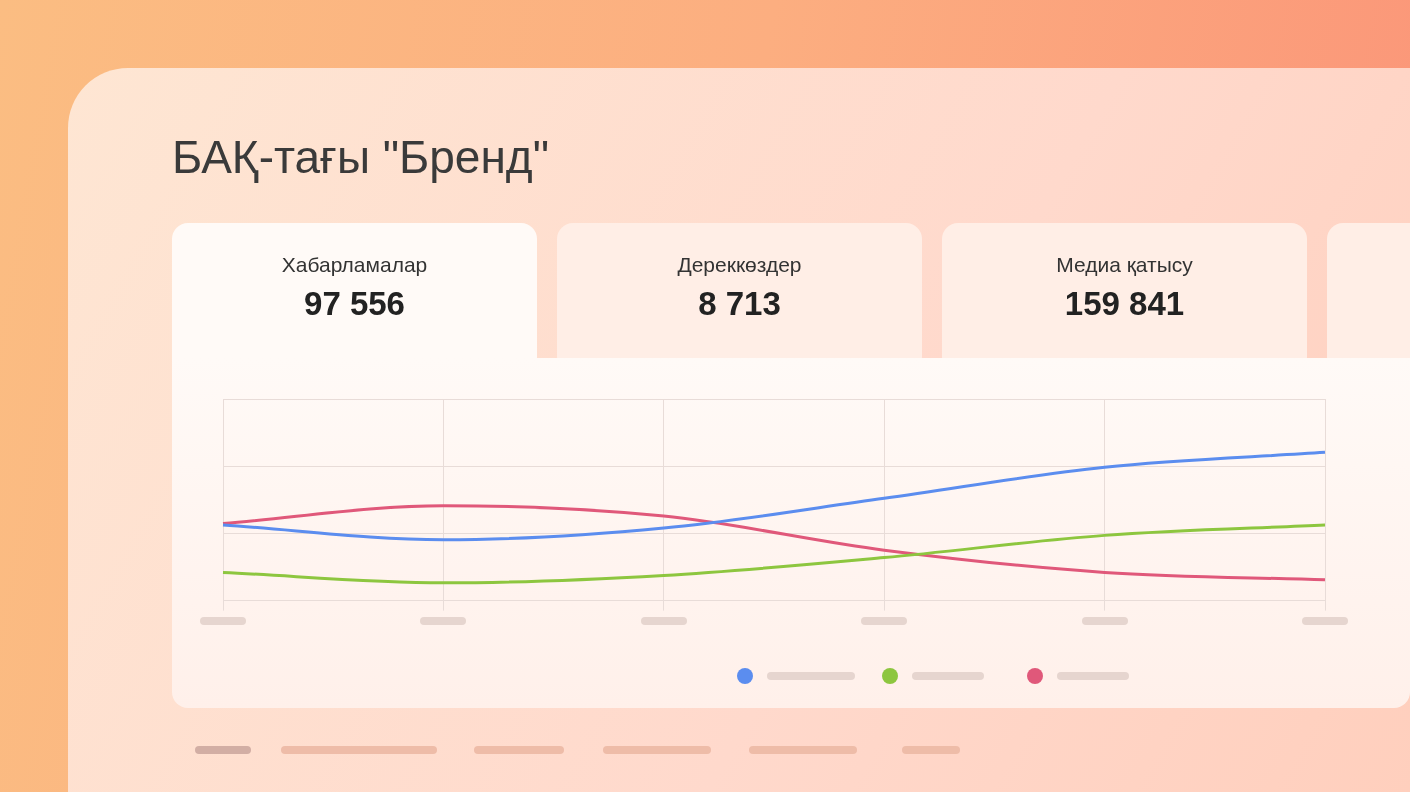 Image resolution: width=1410 pixels, height=792 pixels. Describe the element at coordinates (354, 265) in the screenshot. I see `category-label: Хабарламалар` at that location.